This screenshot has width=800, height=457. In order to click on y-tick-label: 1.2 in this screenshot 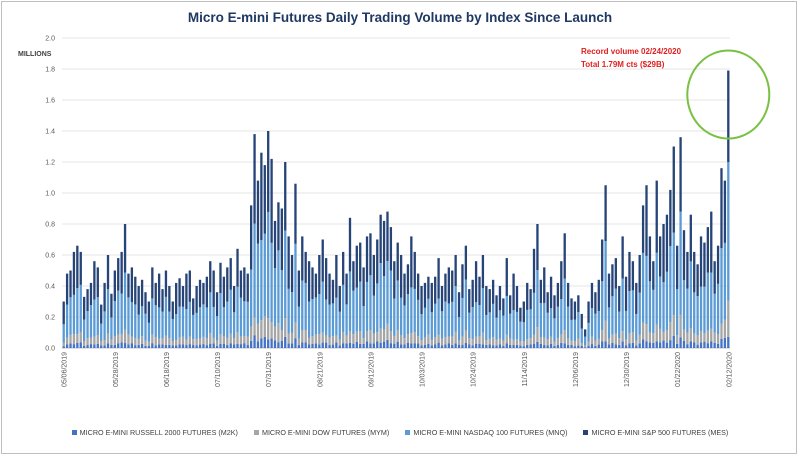, I will do `click(50, 163)`.